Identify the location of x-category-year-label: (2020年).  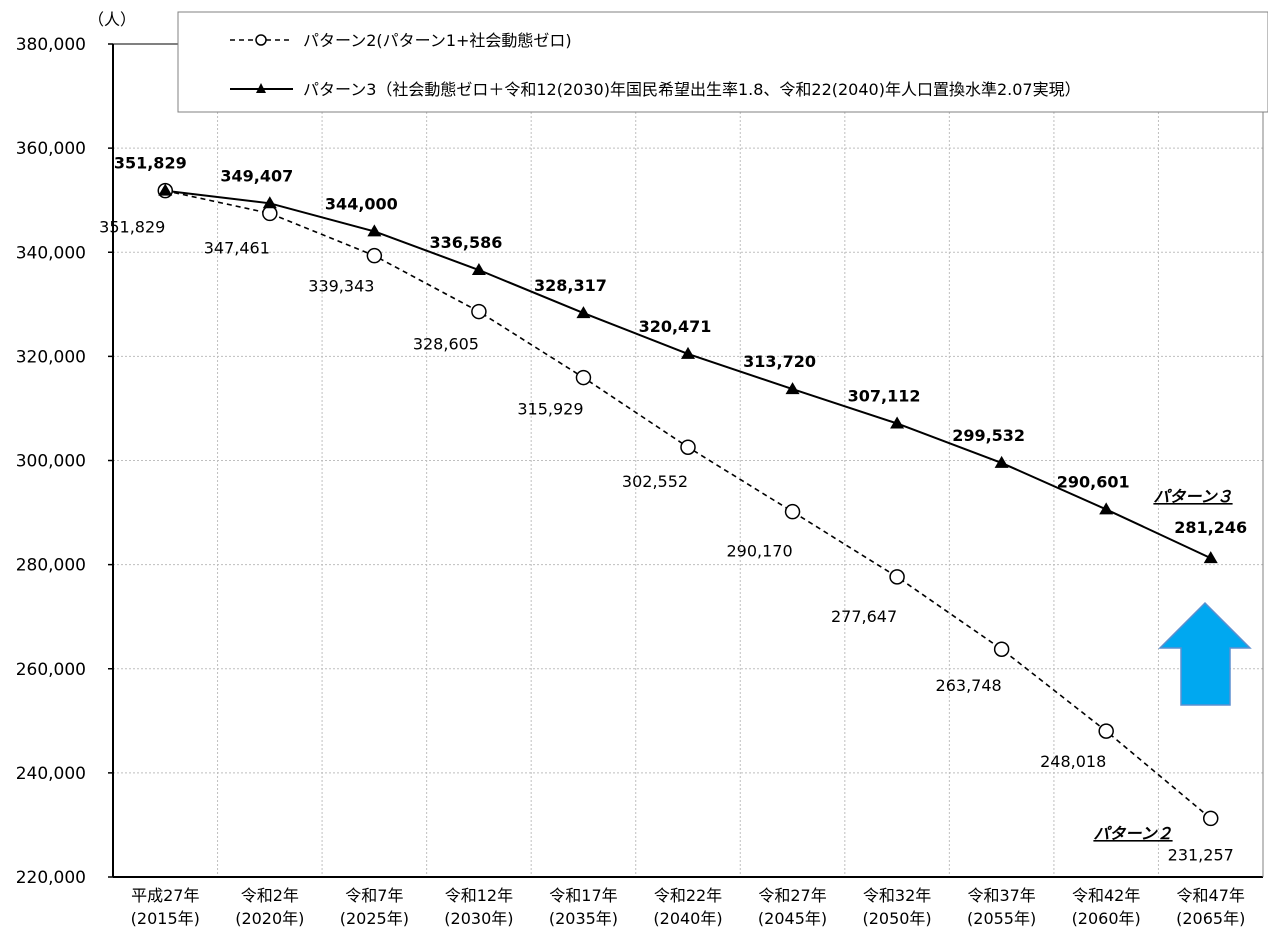
(269, 918).